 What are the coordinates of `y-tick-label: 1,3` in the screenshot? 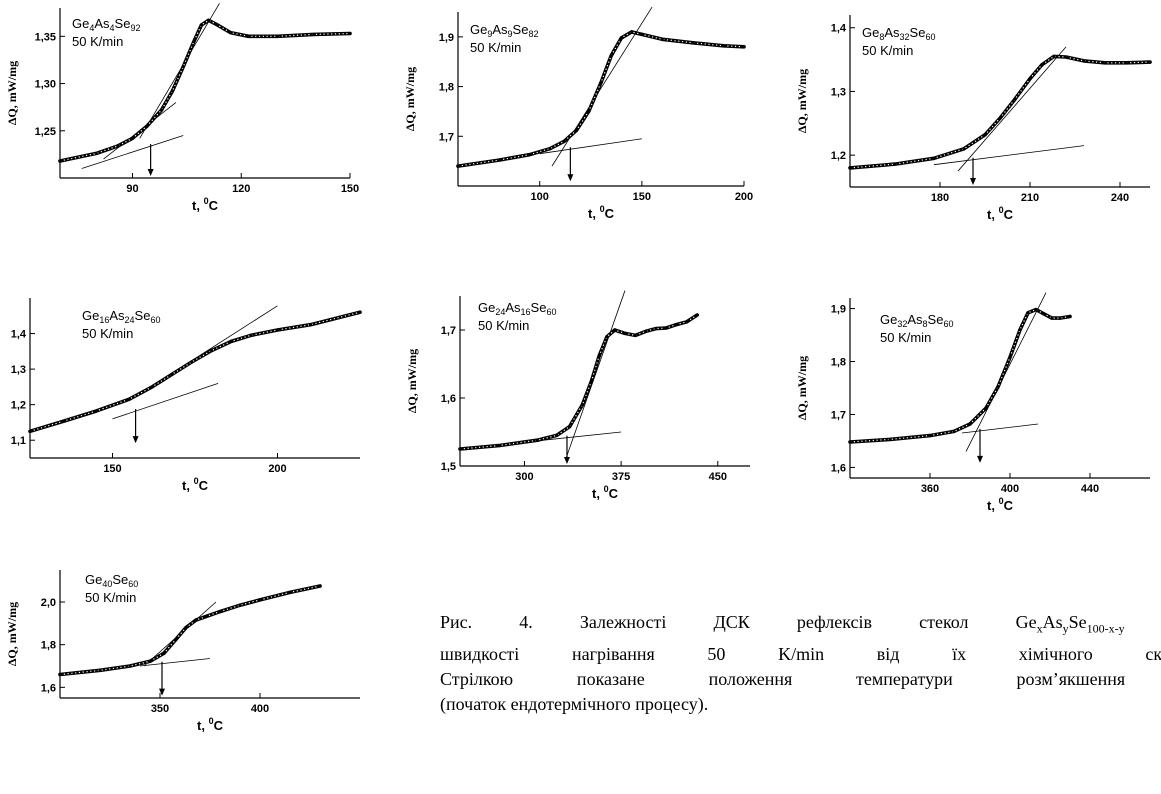 It's located at (18, 370).